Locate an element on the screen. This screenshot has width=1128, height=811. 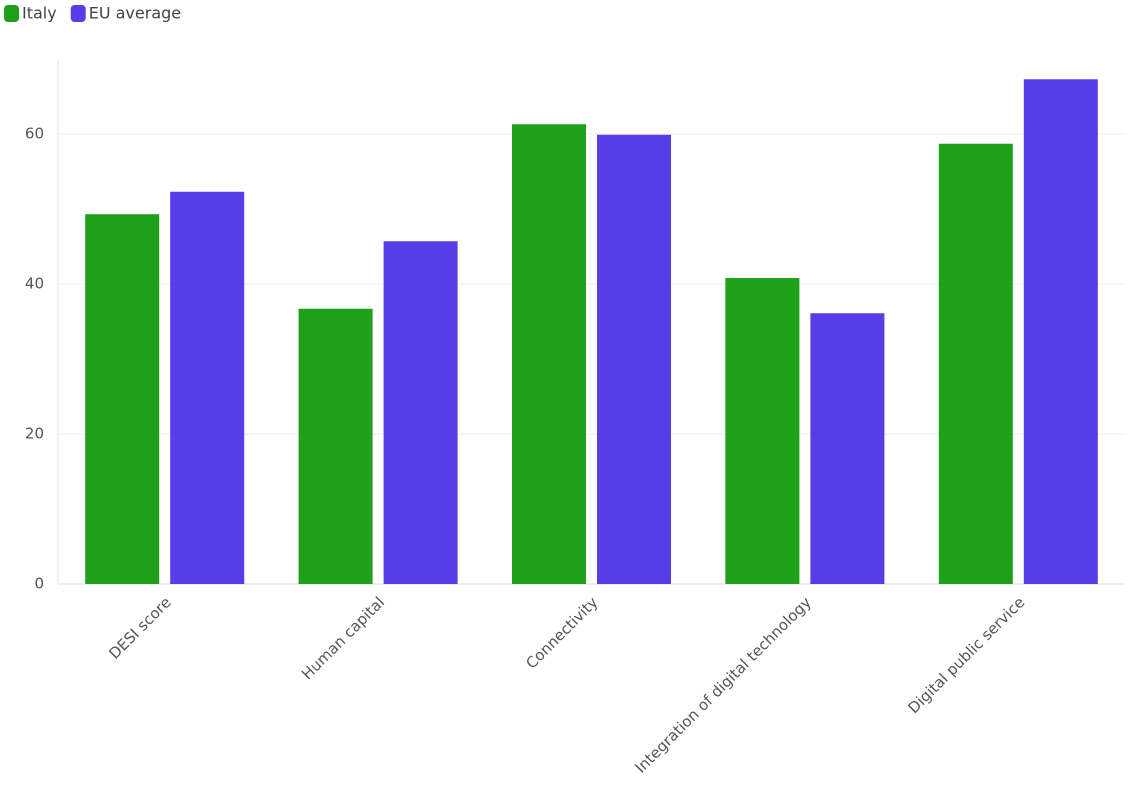
y-tick-label: 0 is located at coordinates (39, 584).